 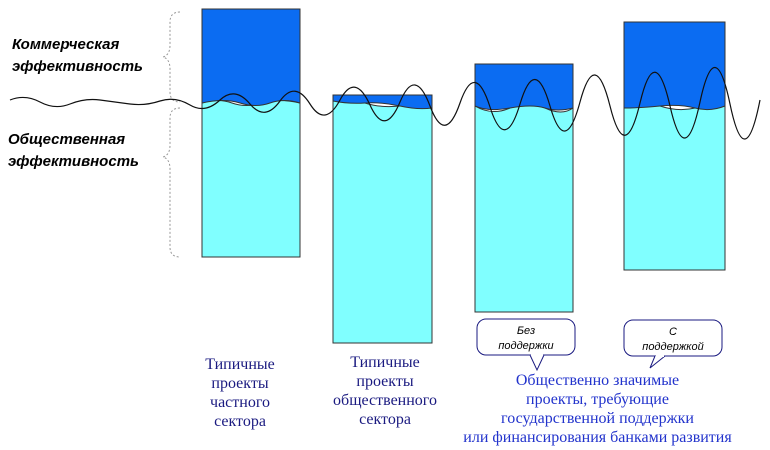 What do you see at coordinates (240, 421) in the screenshot?
I see `caption-private-line4: сектора` at bounding box center [240, 421].